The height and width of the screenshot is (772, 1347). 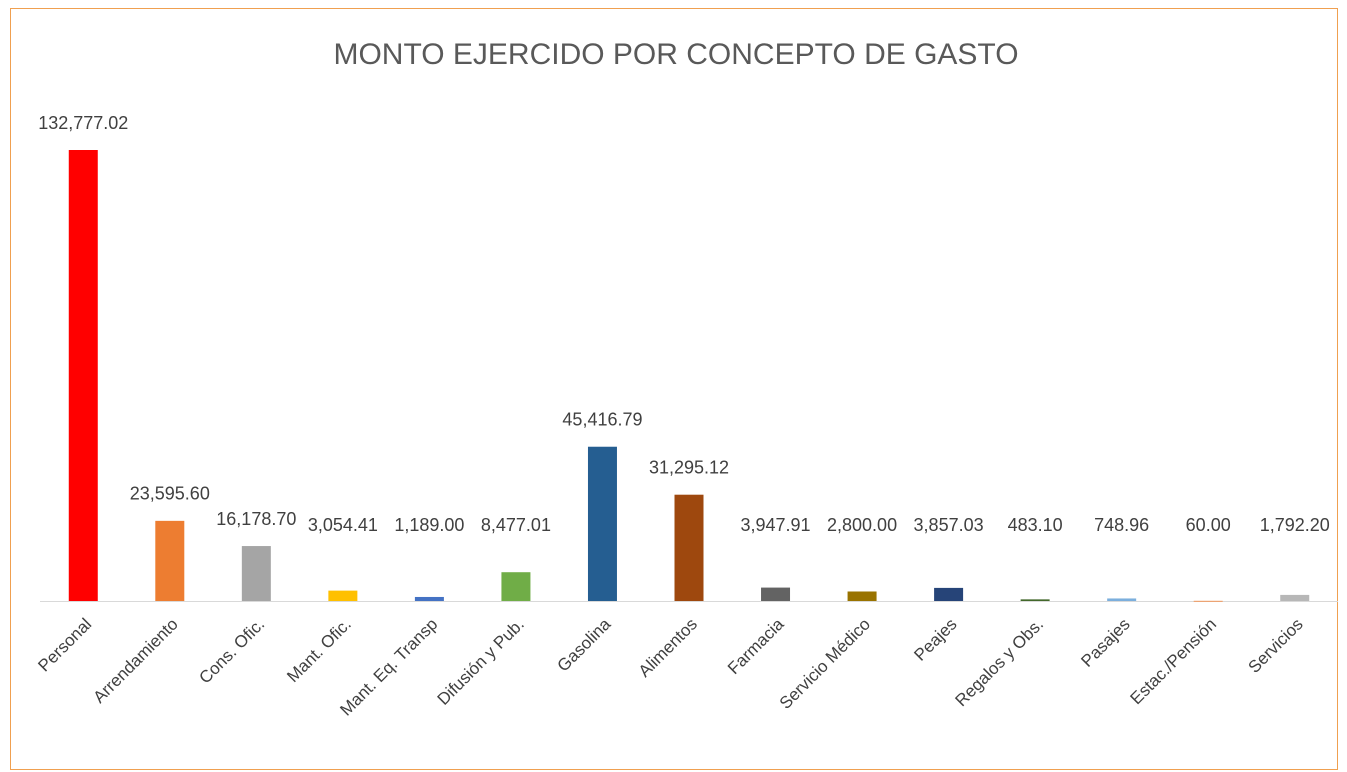 I want to click on data-label: 3,857.03, so click(x=949, y=525).